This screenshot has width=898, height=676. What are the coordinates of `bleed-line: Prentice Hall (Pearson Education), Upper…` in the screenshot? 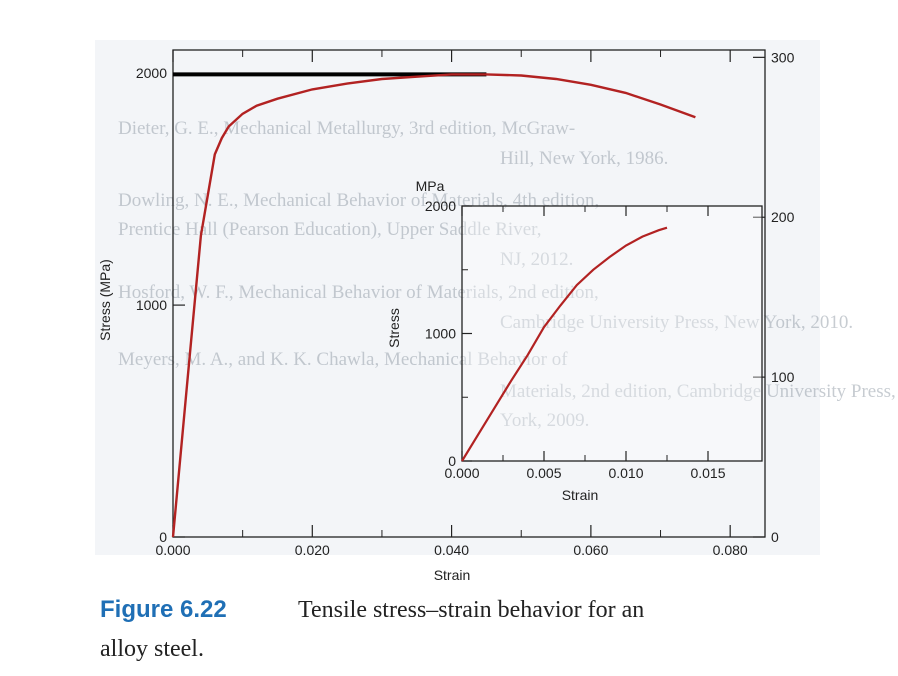 It's located at (329, 229).